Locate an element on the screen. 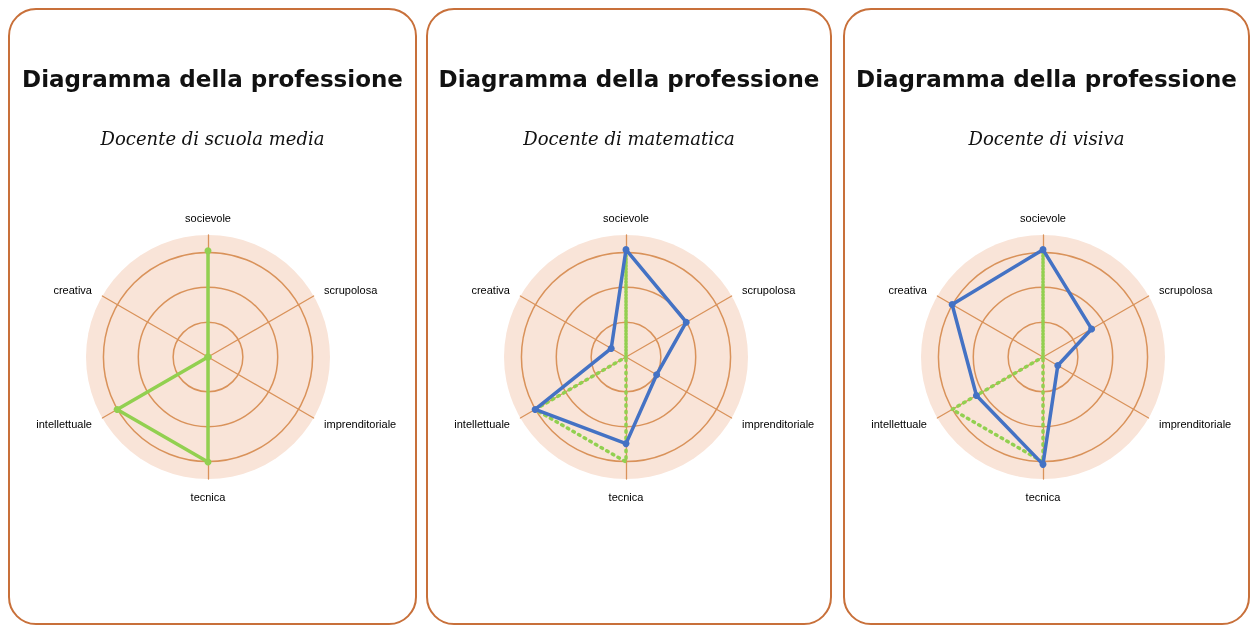 This screenshot has width=1251, height=625. chart-subtitle: Docente di scuola media is located at coordinates (212, 138).